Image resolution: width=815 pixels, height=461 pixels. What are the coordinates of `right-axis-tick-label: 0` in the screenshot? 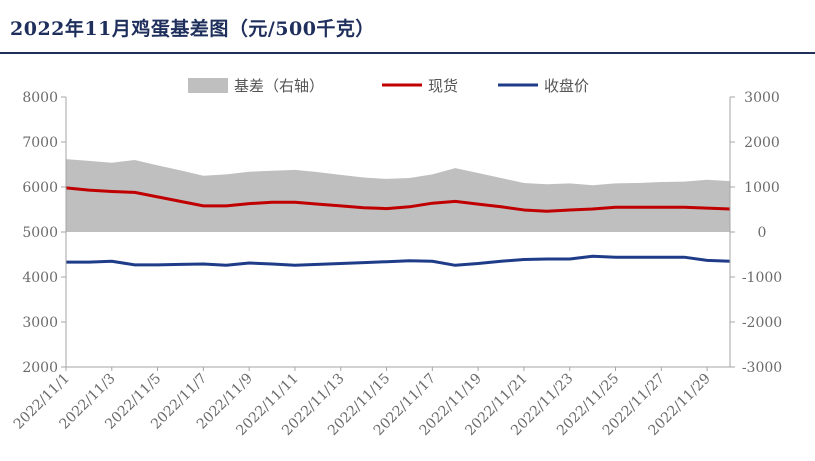 It's located at (762, 233).